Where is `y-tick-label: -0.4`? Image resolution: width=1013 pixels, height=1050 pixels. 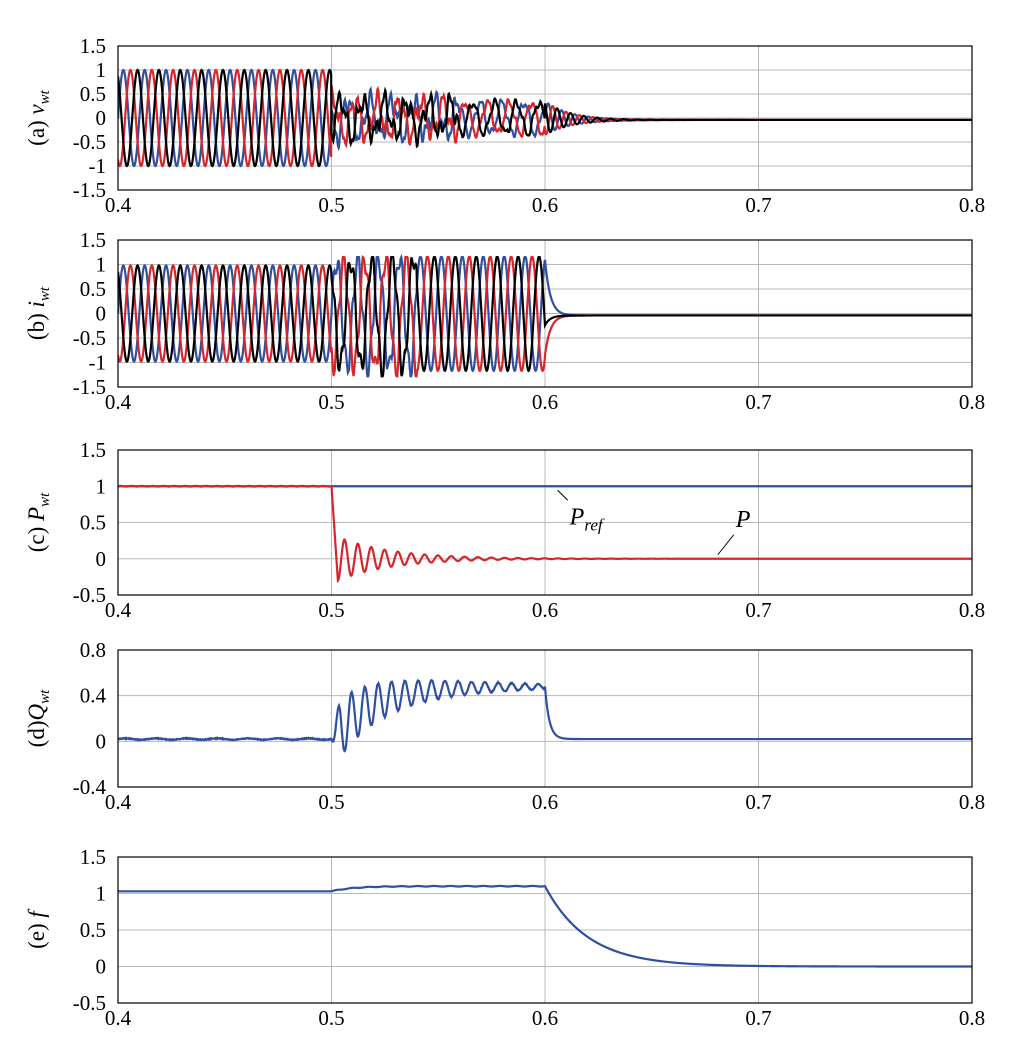 y-tick-label: -0.4 is located at coordinates (90, 787).